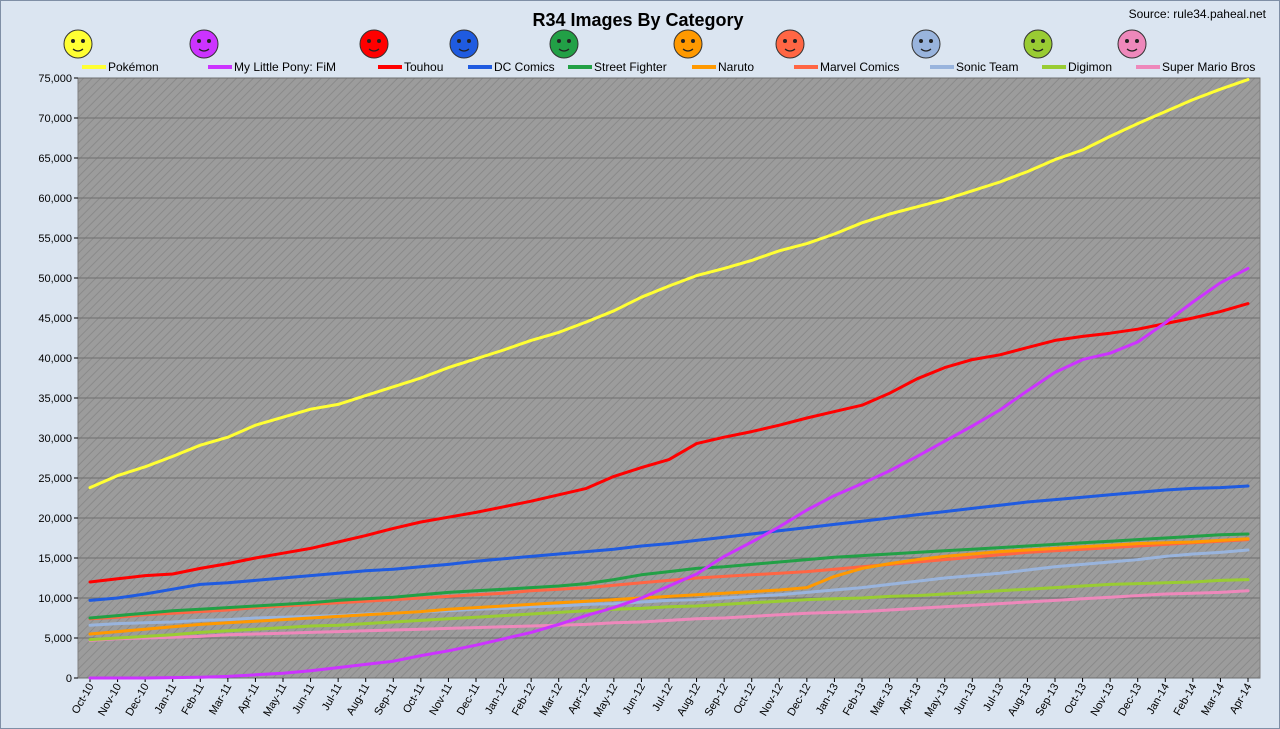  Describe the element at coordinates (464, 44) in the screenshot. I see `batman-icon` at that location.